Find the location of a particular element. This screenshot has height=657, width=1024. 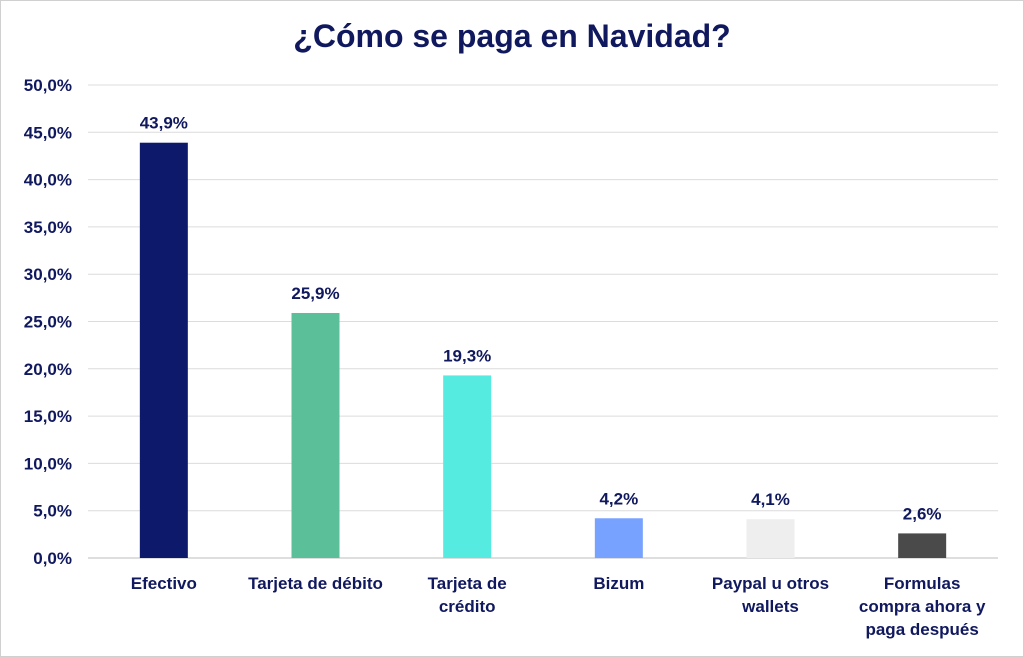

data-label: 4,1% is located at coordinates (770, 499).